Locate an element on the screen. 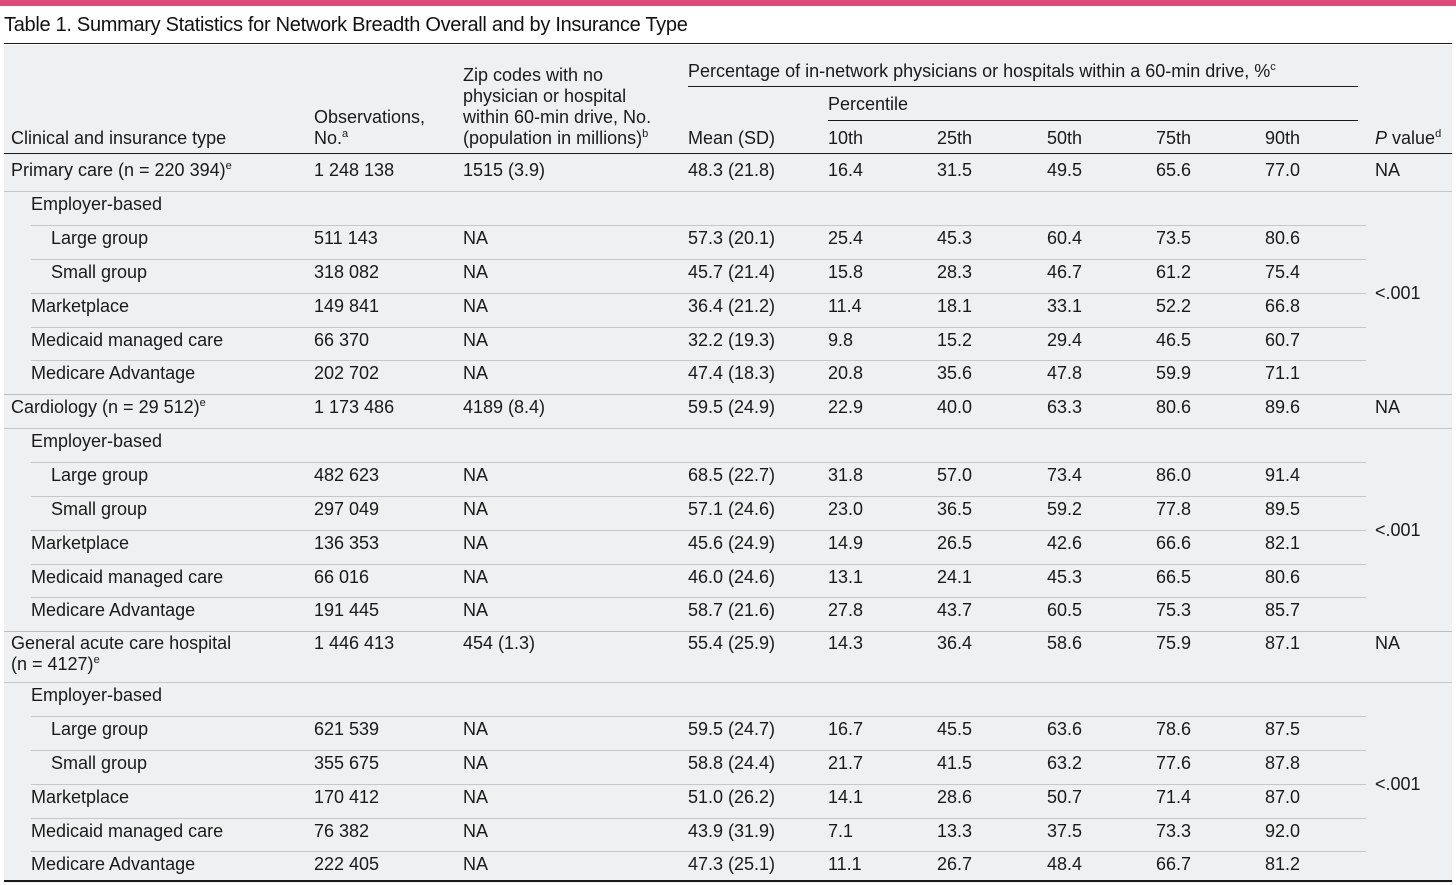  subgroup-p25: 41.5 is located at coordinates (955, 762).